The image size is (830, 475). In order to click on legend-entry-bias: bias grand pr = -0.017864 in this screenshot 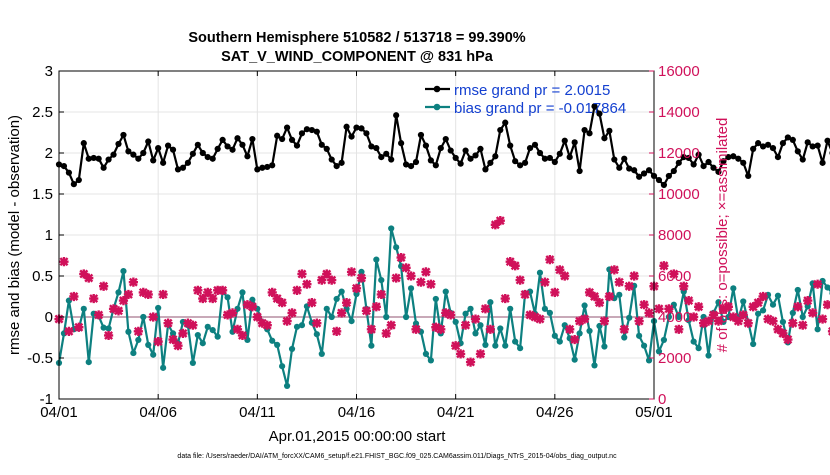, I will do `click(540, 108)`.